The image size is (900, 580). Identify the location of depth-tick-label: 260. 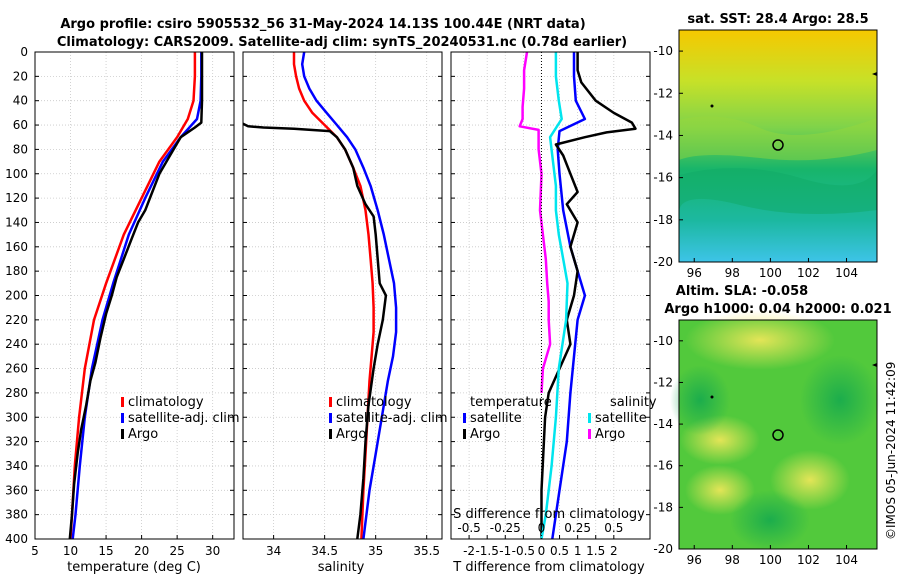
(16, 369).